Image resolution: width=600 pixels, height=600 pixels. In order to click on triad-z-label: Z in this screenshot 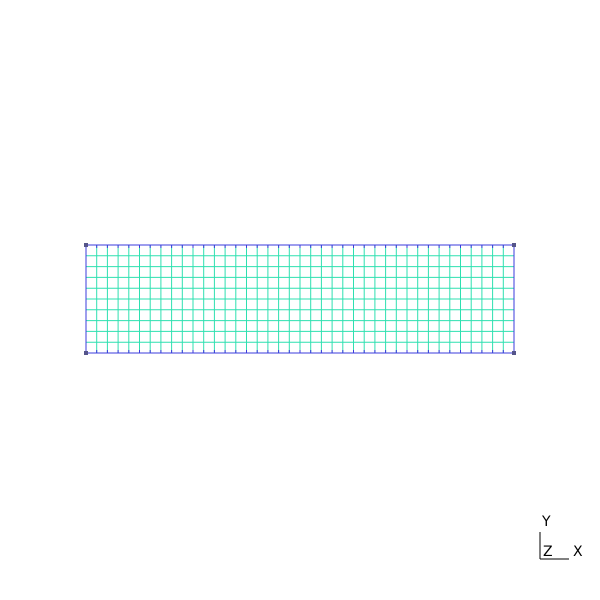, I will do `click(548, 552)`.